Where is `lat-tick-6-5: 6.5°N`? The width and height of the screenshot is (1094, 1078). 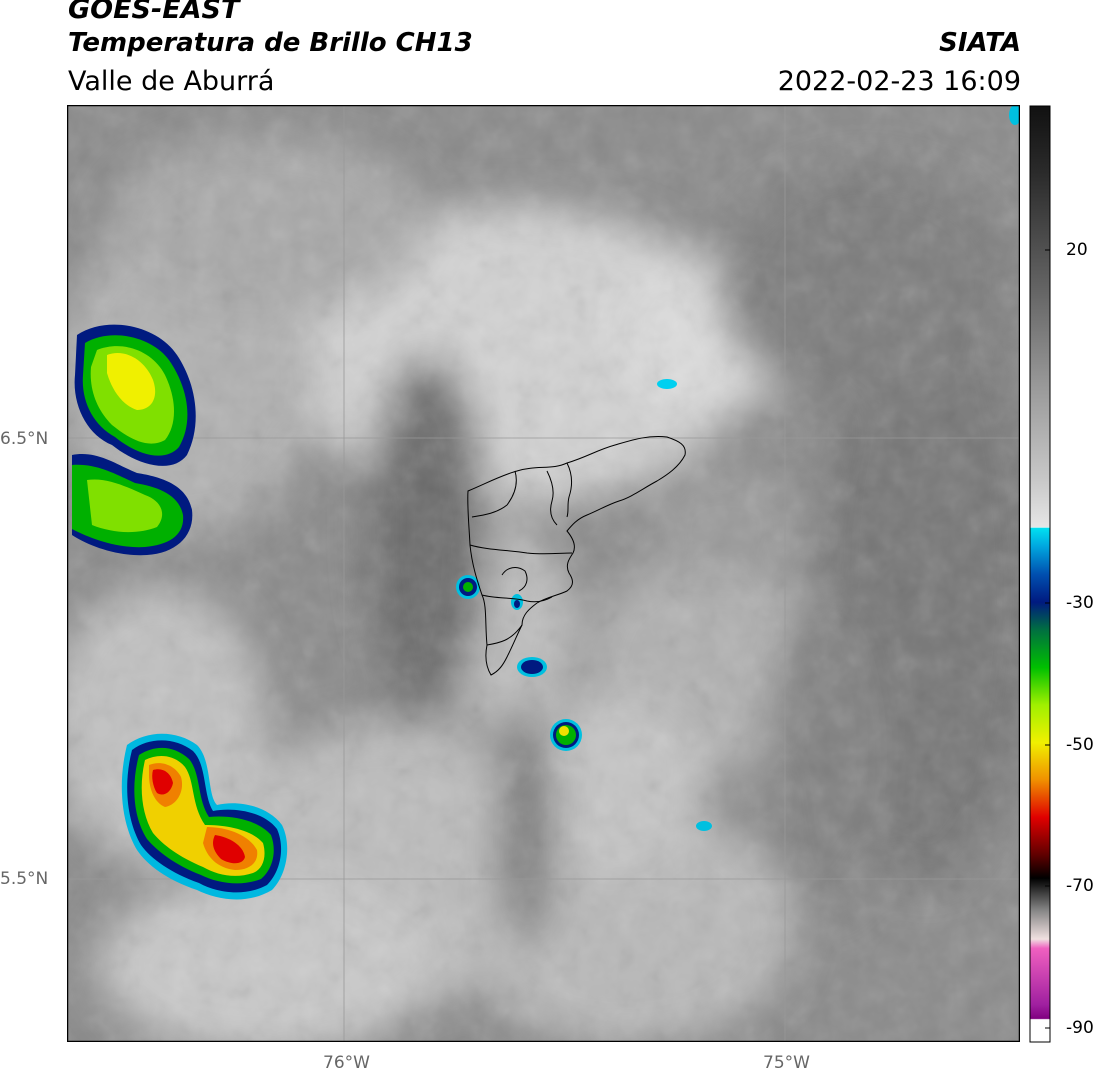
lat-tick-6-5: 6.5°N is located at coordinates (24, 439).